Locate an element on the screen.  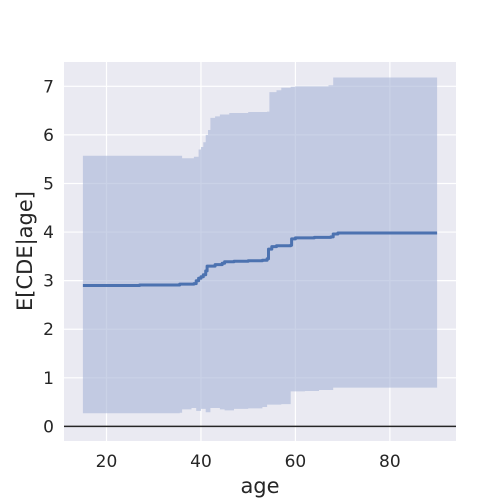
y-tick-label: 4 is located at coordinates (48, 233).